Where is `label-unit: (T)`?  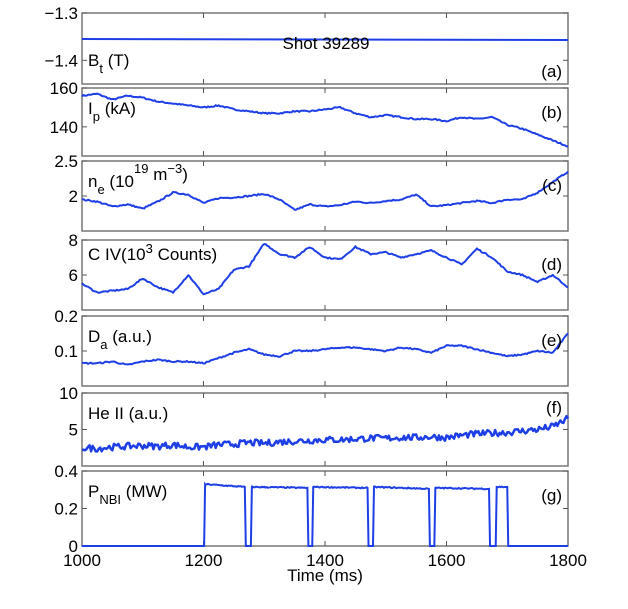 label-unit: (T) is located at coordinates (116, 60).